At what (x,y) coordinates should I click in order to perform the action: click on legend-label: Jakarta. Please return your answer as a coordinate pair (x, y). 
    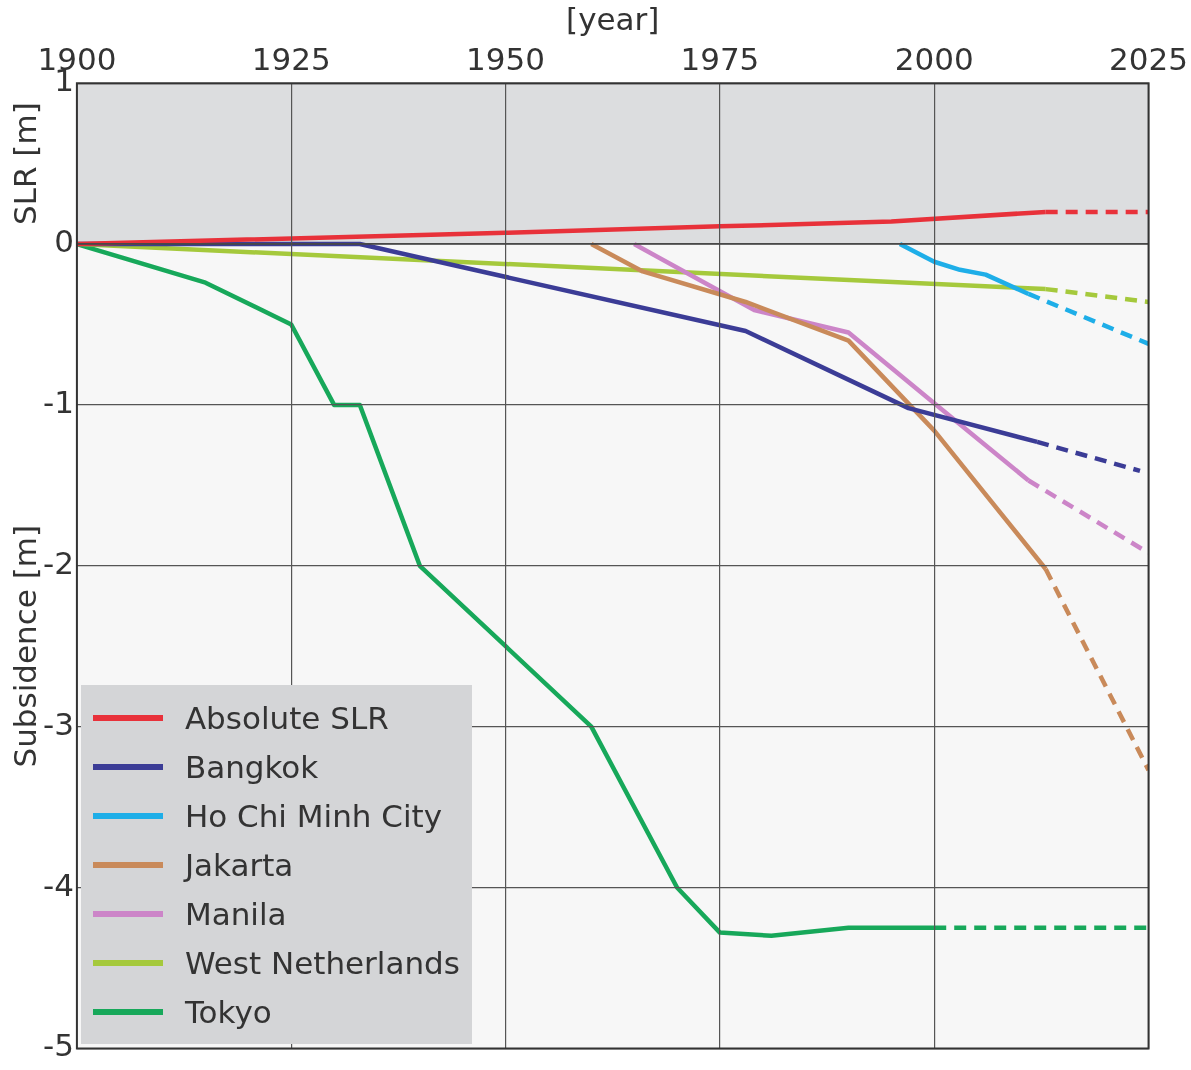
    Looking at the image, I should click on (239, 864).